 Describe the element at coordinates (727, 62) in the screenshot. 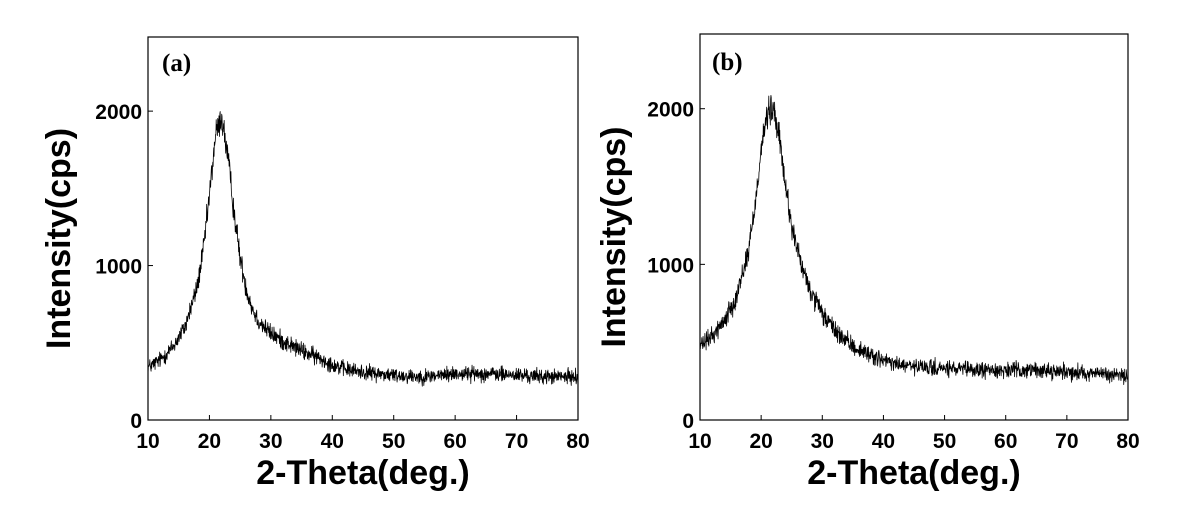

I see `panel-label: (b)` at that location.